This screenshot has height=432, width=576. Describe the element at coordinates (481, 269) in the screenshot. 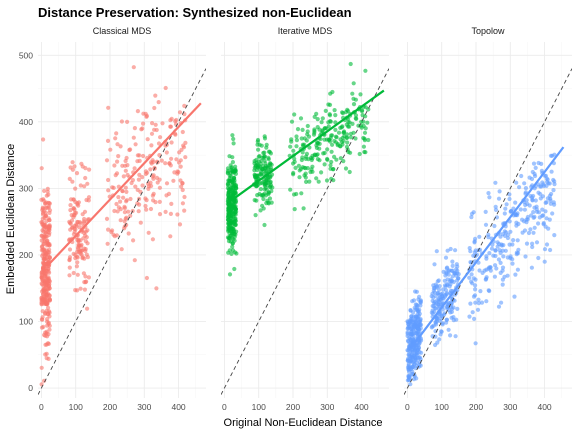

I see `points` at that location.